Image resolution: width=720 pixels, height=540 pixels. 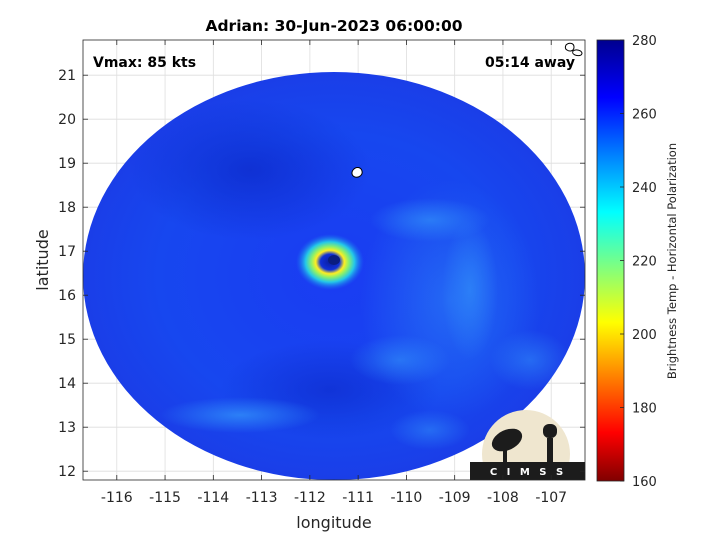 What do you see at coordinates (67, 296) in the screenshot?
I see `y-tick-label: 16` at bounding box center [67, 296].